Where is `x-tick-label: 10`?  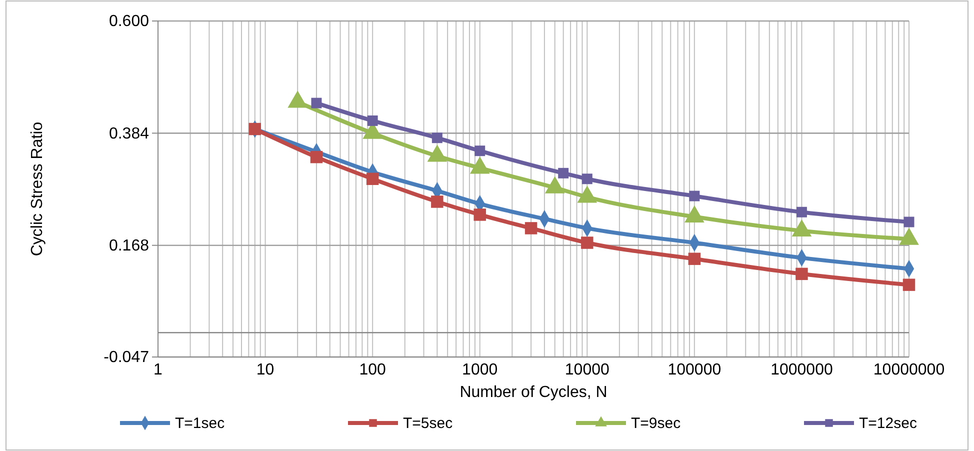 x-tick-label: 10 is located at coordinates (265, 369).